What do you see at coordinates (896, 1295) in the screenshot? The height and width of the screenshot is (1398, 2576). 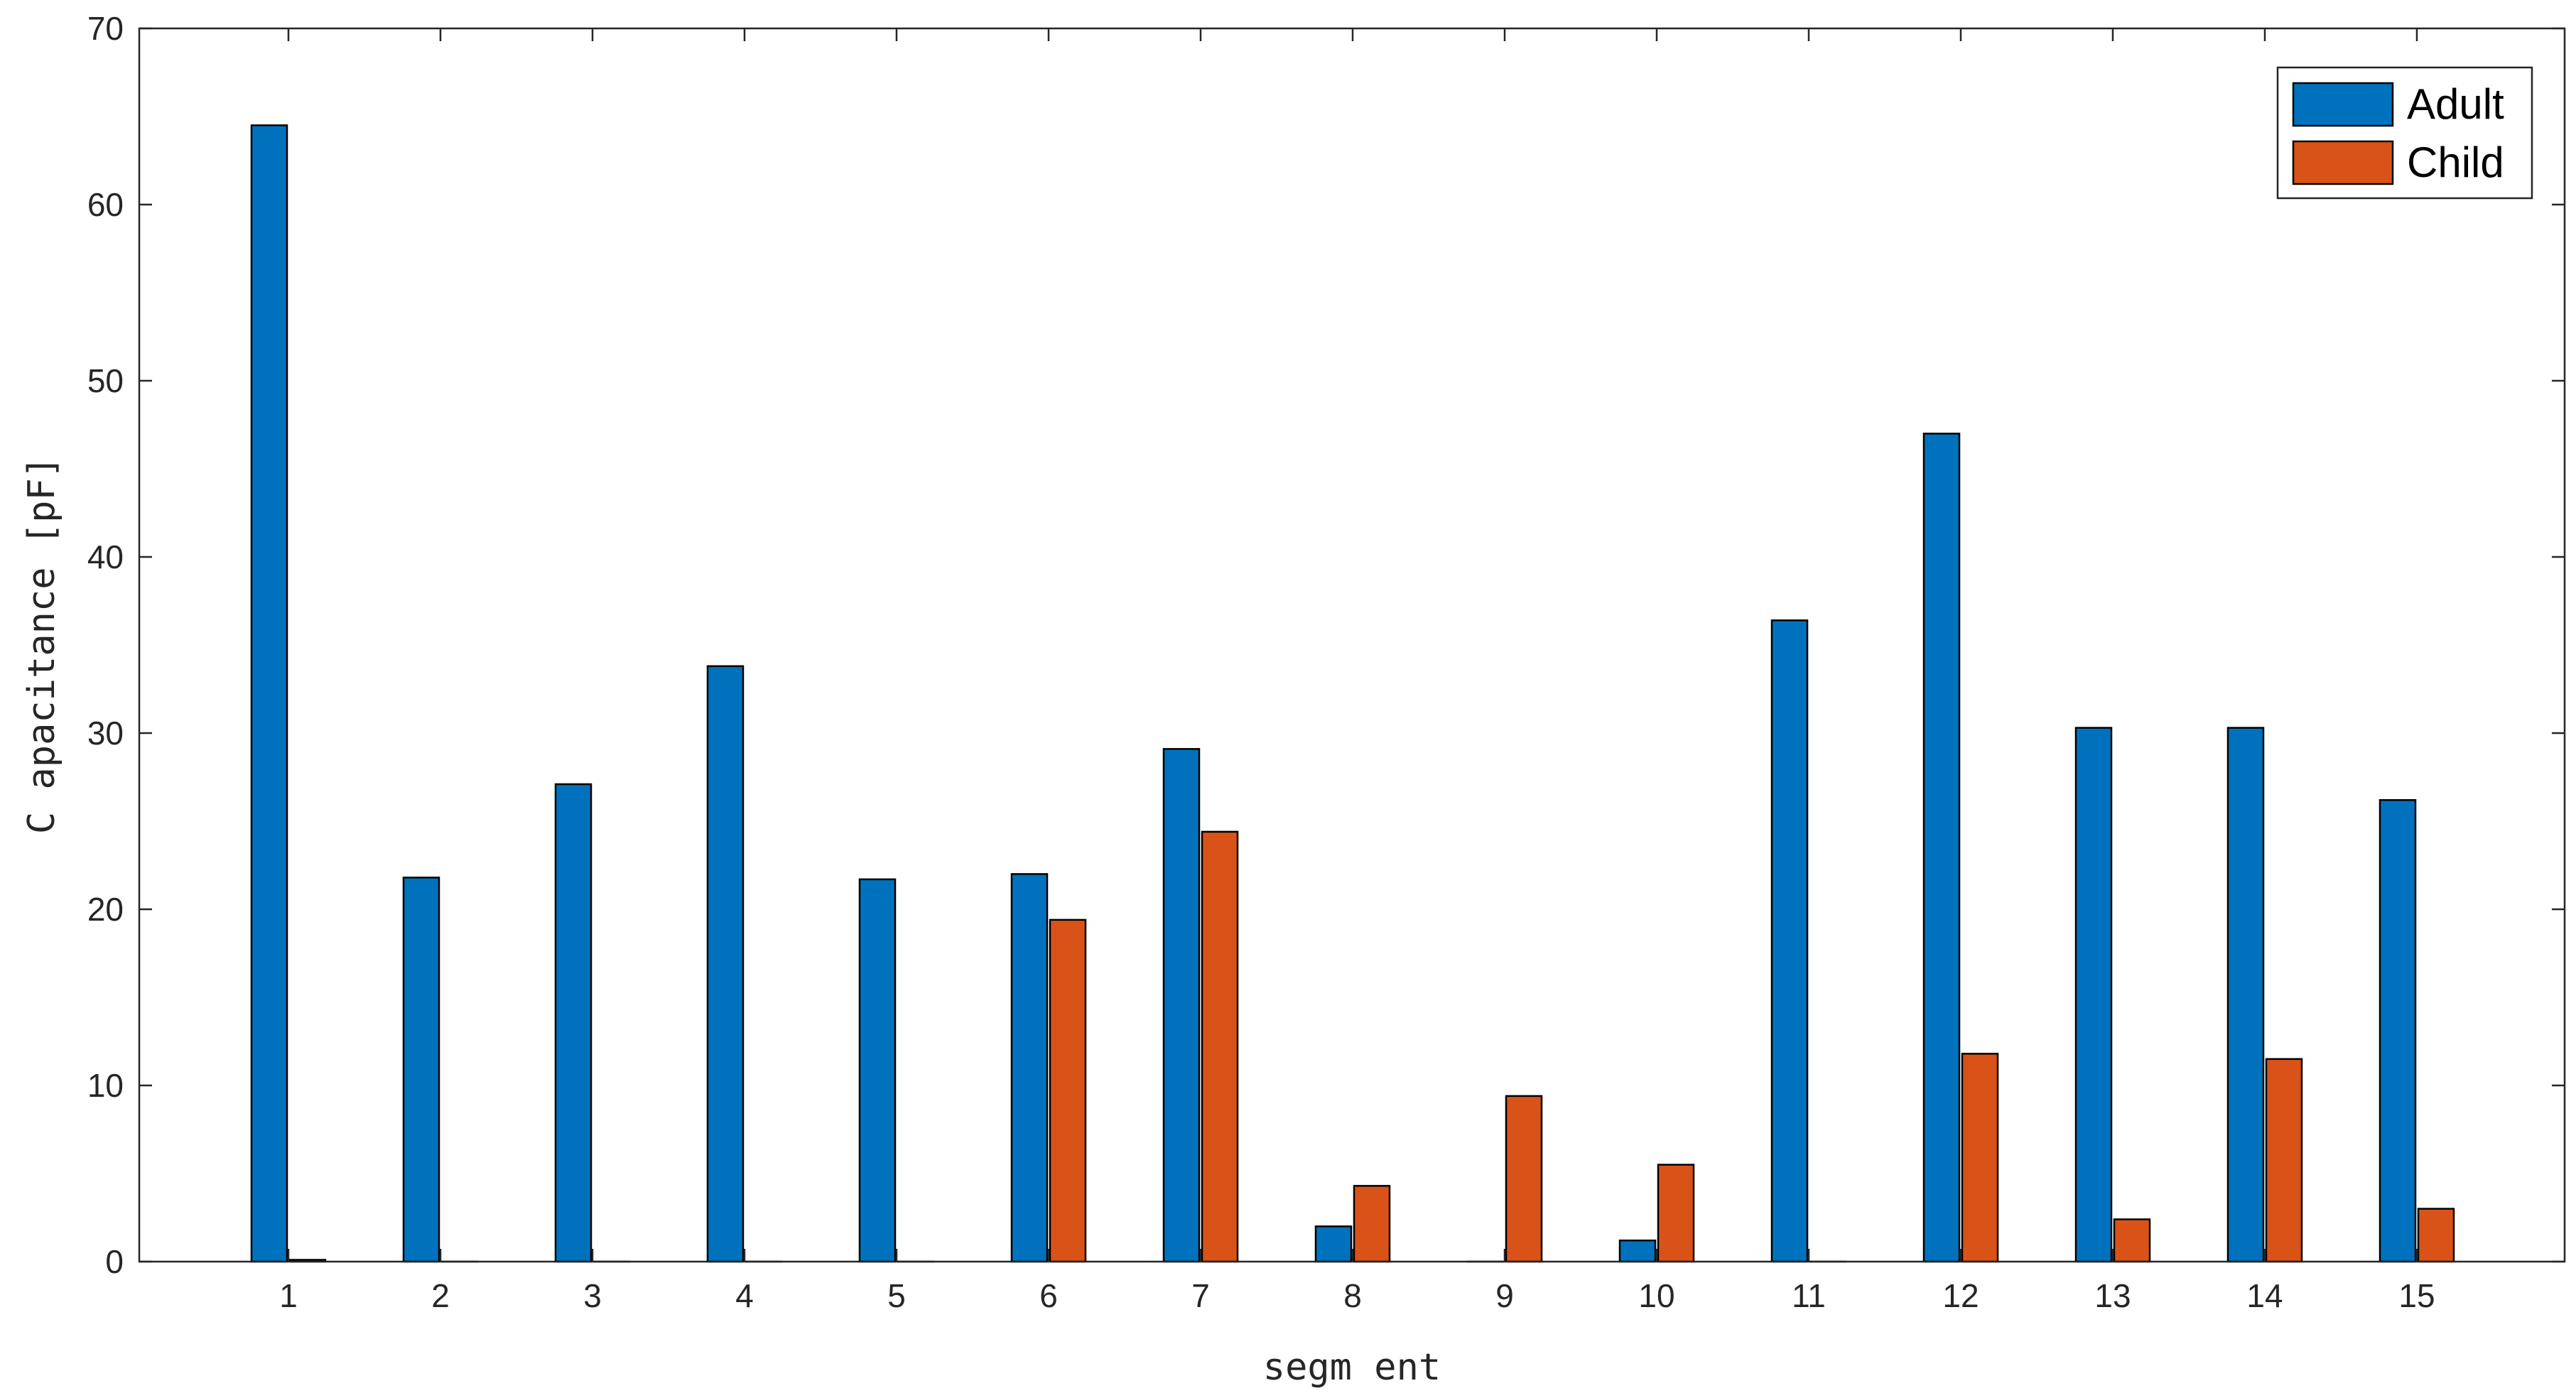 I see `x-tick-label: 5` at bounding box center [896, 1295].